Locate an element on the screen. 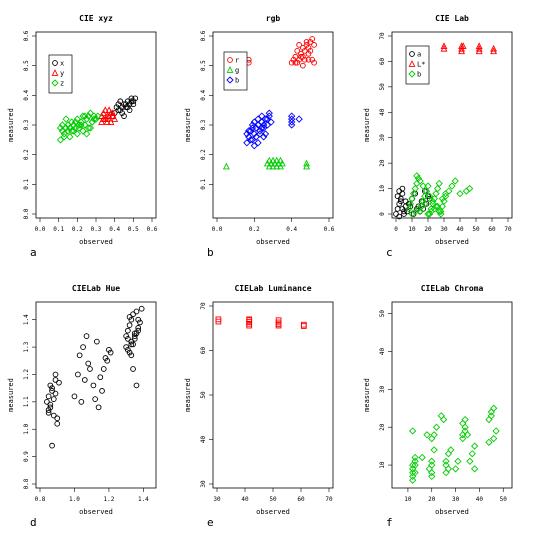 The width and height of the screenshot is (536, 537). panel-title: CIE Lab is located at coordinates (452, 18).